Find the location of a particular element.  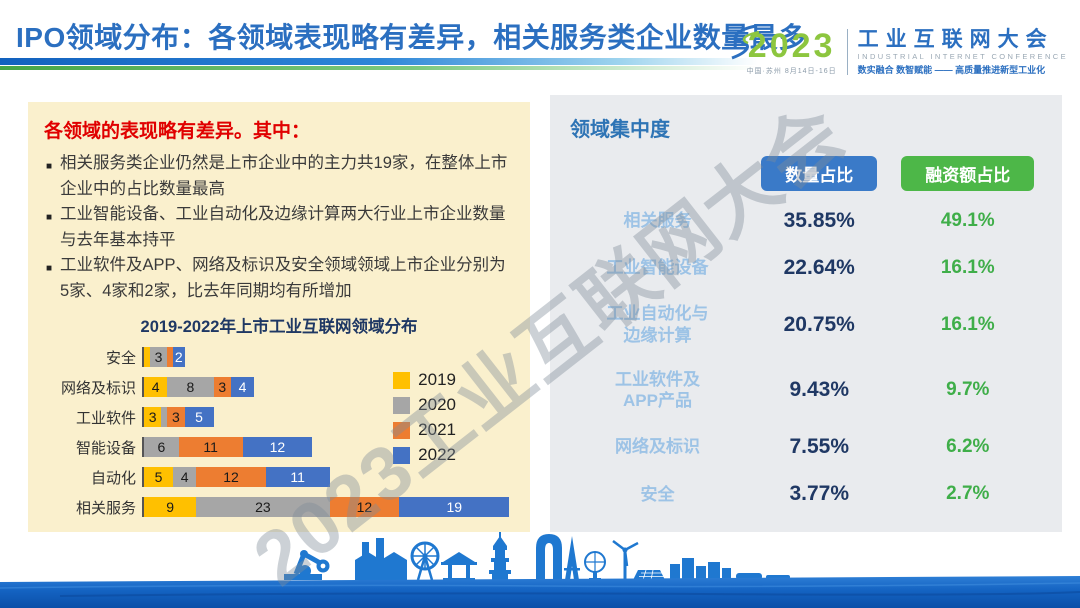

bar-segment-2019: 3 is located at coordinates (153, 417).